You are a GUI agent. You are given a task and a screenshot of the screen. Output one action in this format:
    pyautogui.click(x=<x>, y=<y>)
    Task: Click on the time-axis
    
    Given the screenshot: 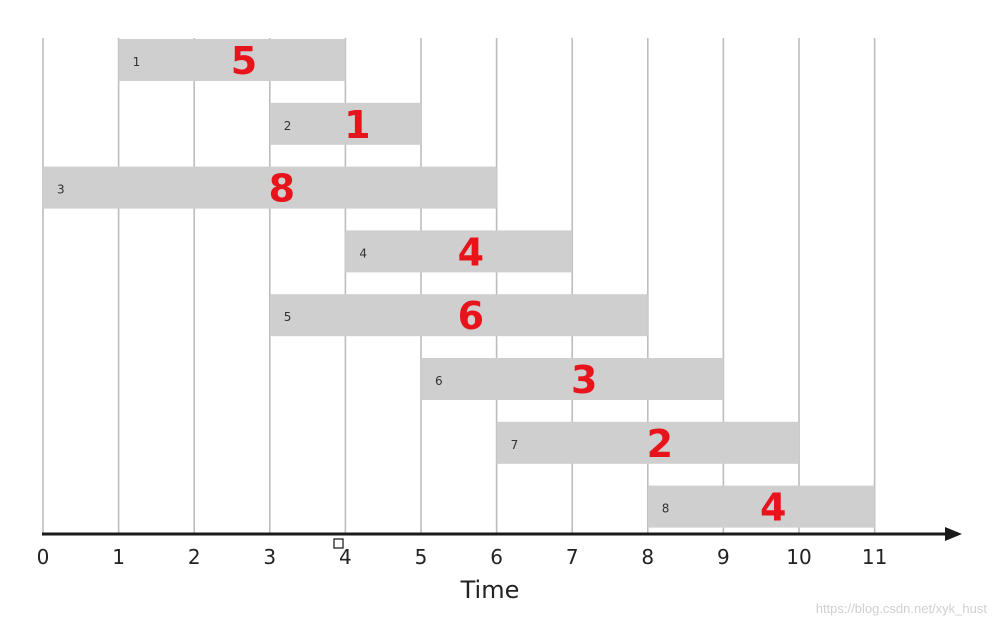 What is the action you would take?
    pyautogui.click(x=502, y=534)
    